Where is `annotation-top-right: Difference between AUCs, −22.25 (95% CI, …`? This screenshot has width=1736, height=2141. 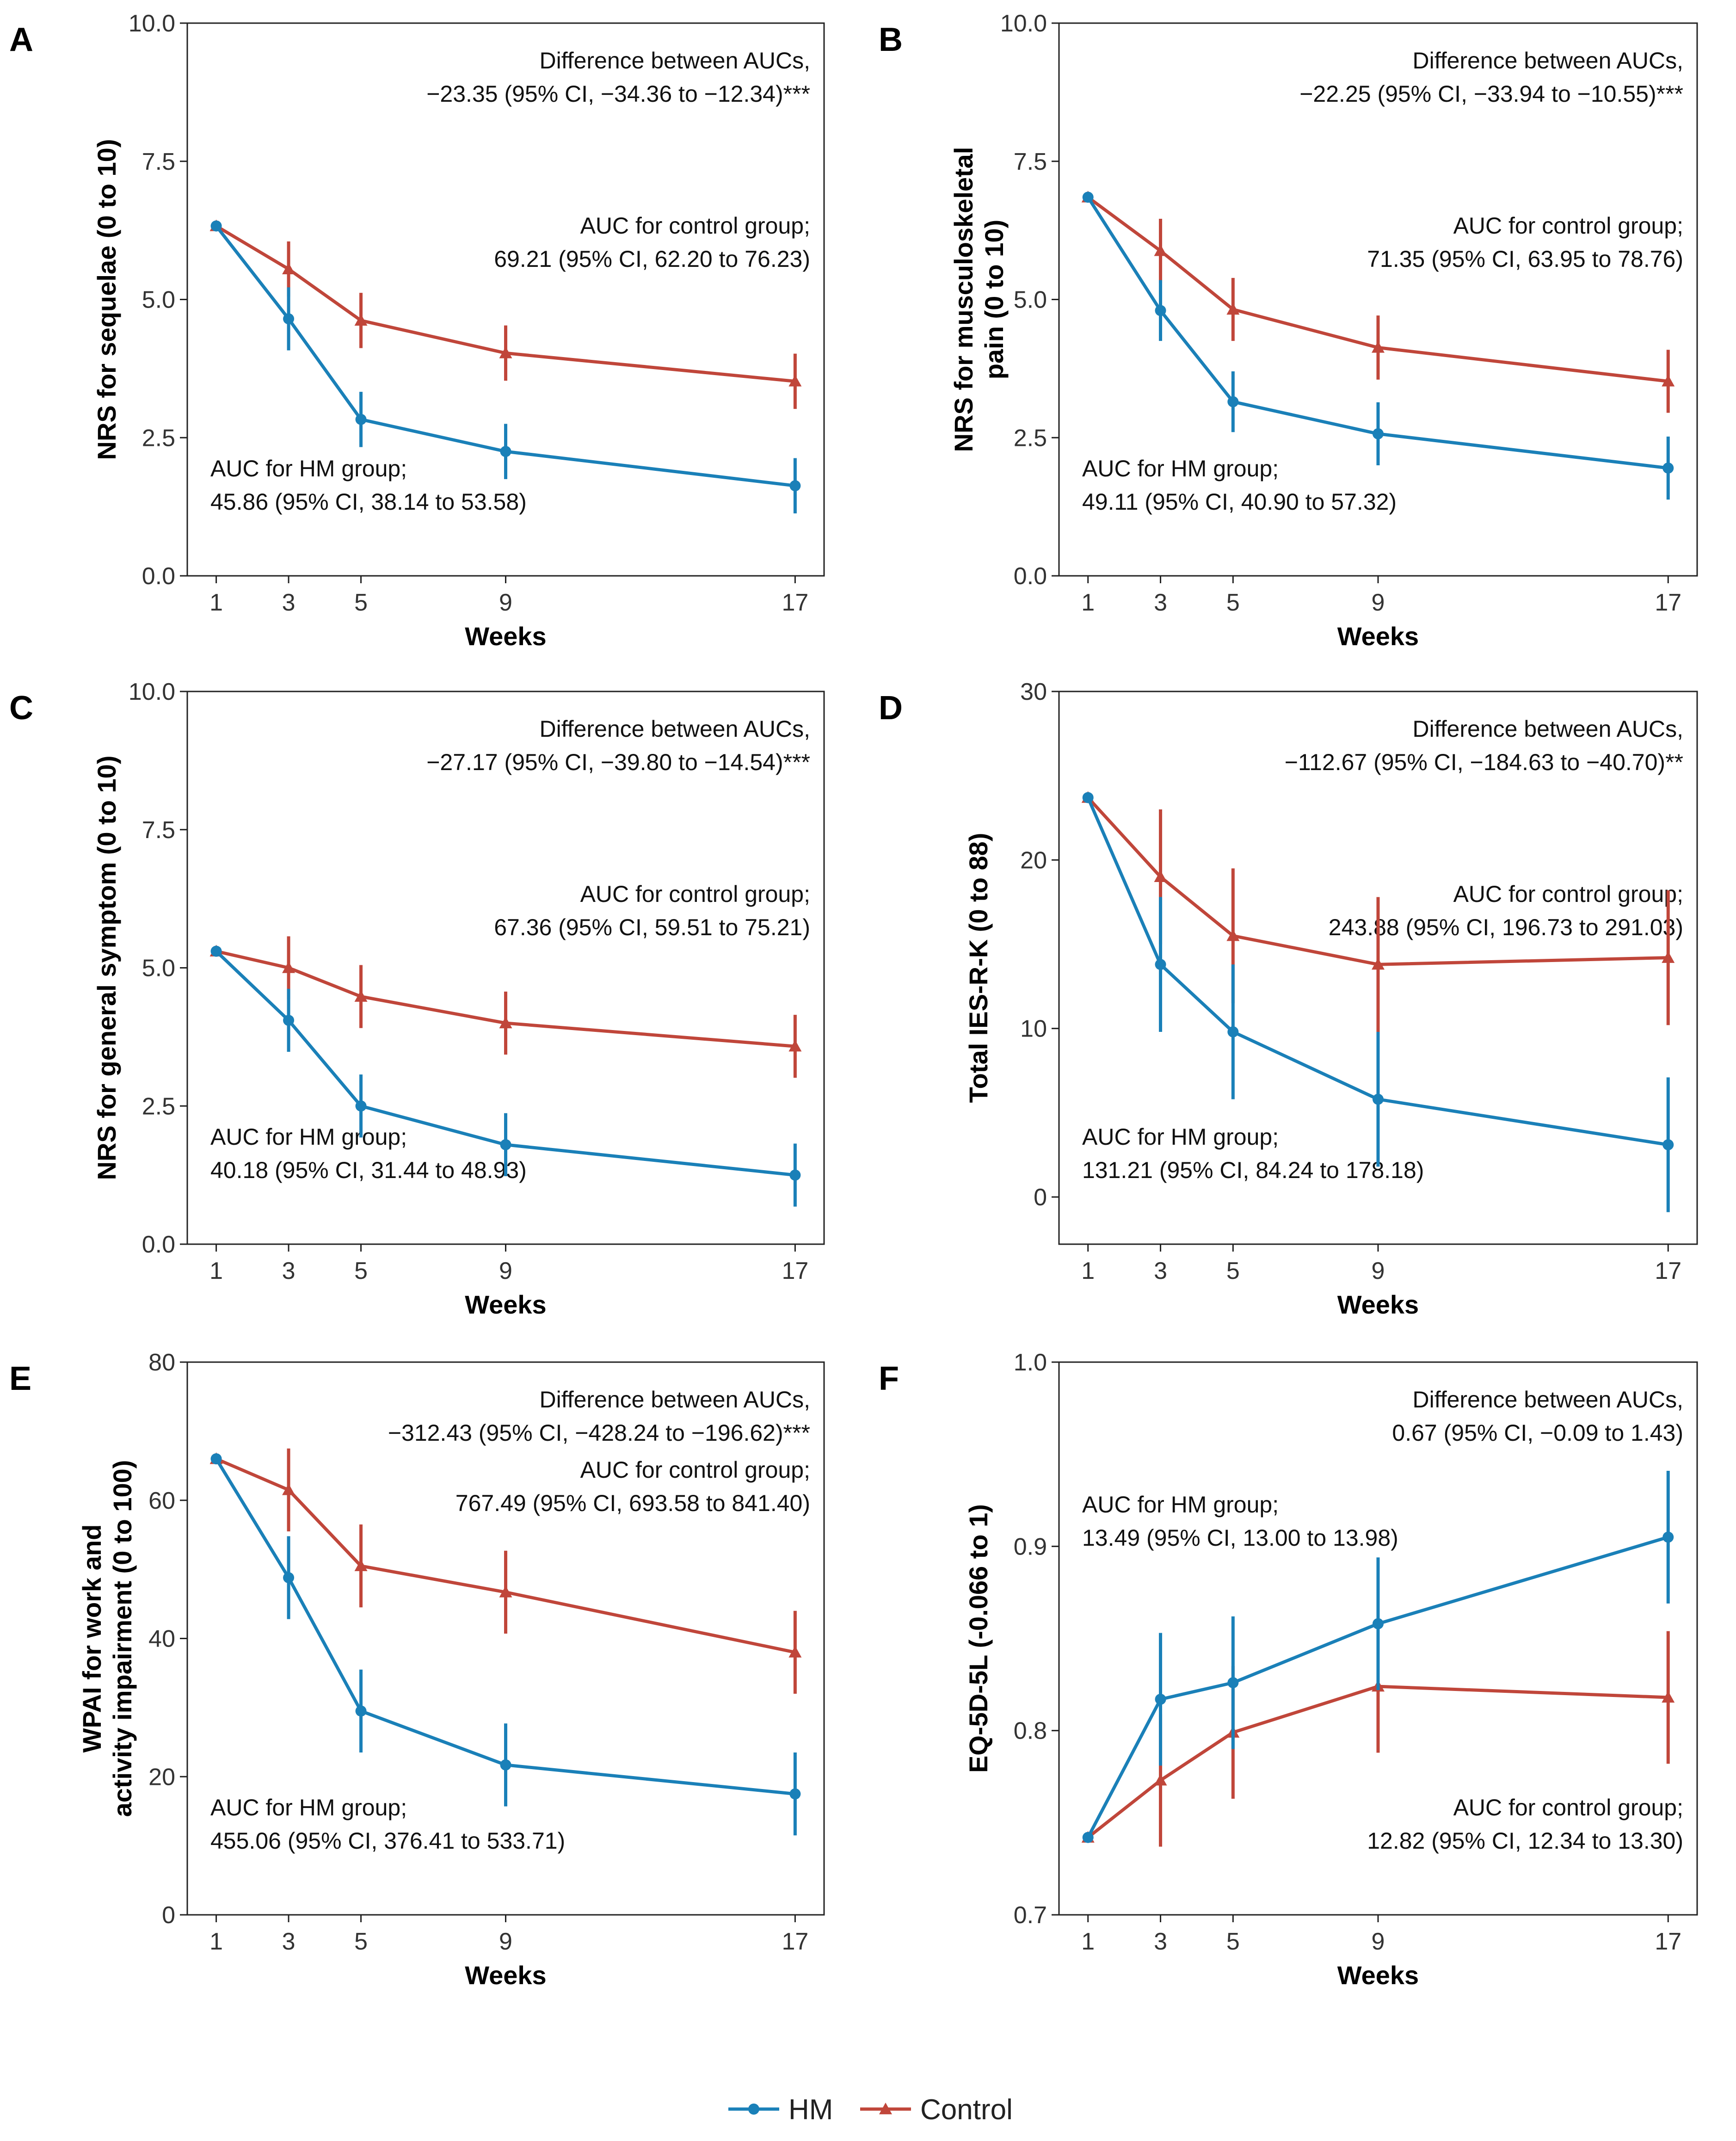
annotation-top-right: Difference between AUCs, −22.25 (95% CI, … is located at coordinates (1491, 78).